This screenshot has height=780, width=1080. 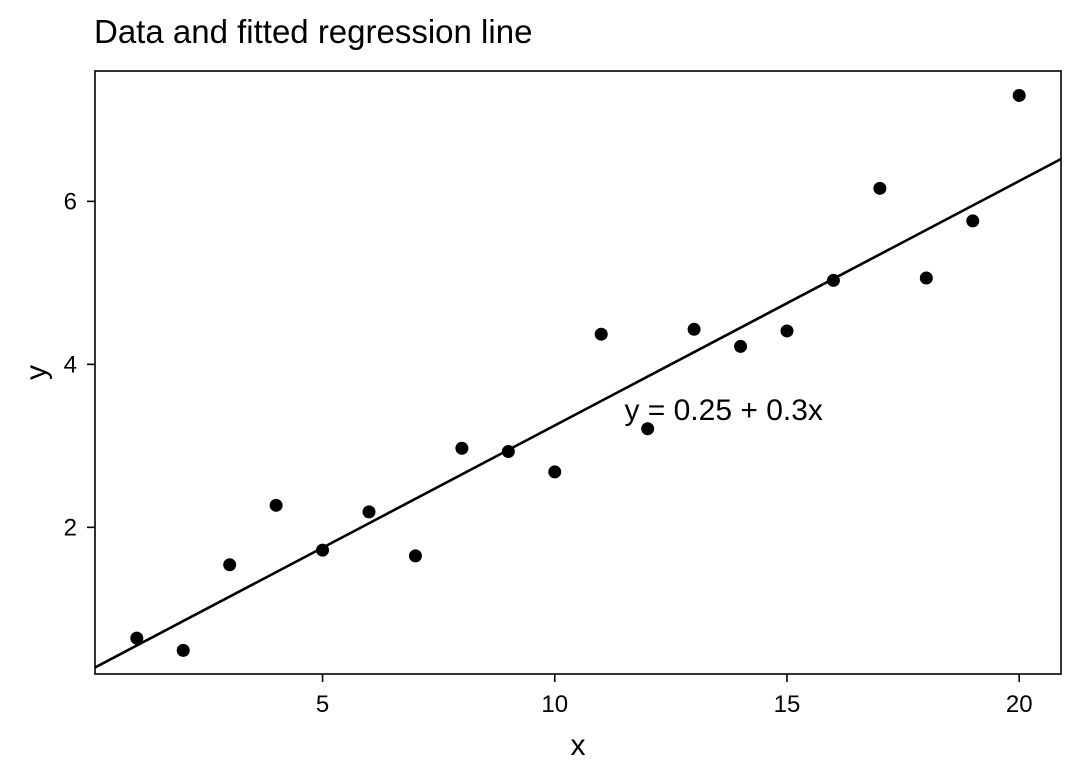 I want to click on x-tick-label: 20, so click(x=1019, y=704).